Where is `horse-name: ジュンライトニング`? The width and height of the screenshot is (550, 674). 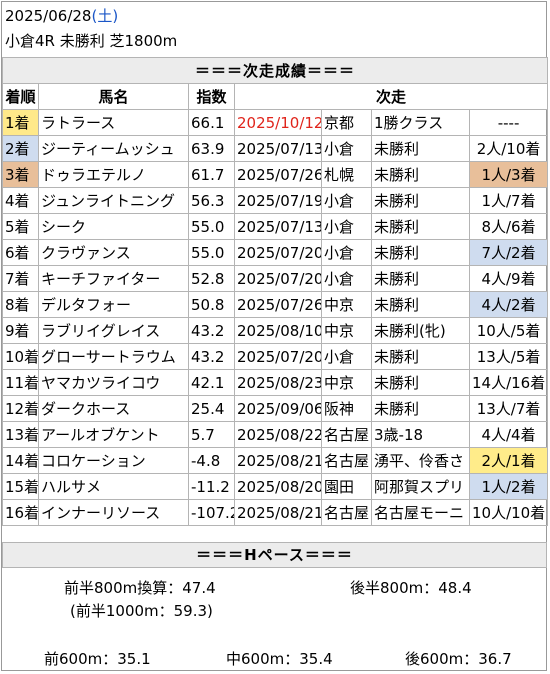 horse-name: ジュンライトニング is located at coordinates (113, 200).